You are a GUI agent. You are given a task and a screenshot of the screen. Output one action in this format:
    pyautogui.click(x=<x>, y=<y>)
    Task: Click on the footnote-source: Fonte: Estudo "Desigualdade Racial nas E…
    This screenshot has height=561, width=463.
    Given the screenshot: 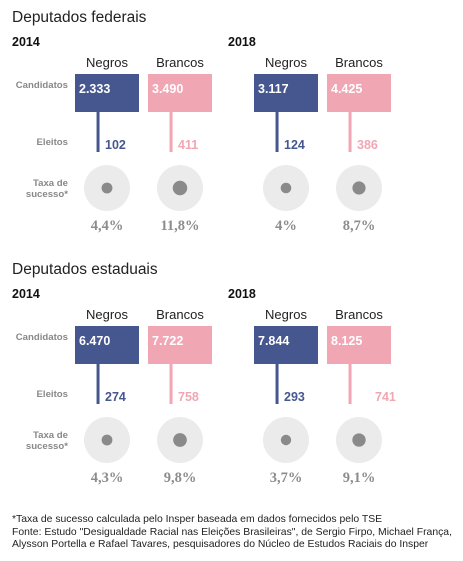 What is the action you would take?
    pyautogui.click(x=232, y=532)
    